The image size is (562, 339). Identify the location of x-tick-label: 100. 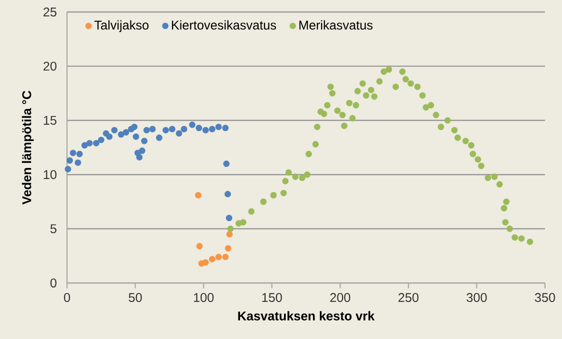
(204, 297).